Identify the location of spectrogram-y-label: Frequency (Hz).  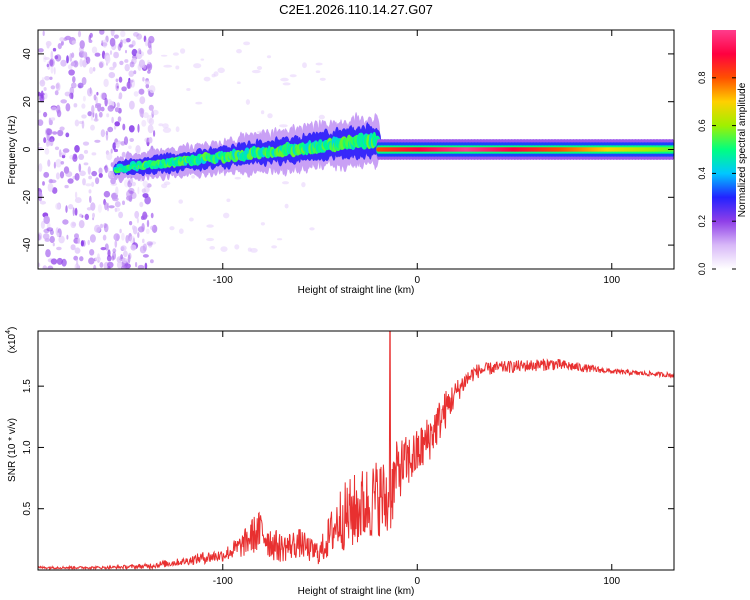
(12, 150).